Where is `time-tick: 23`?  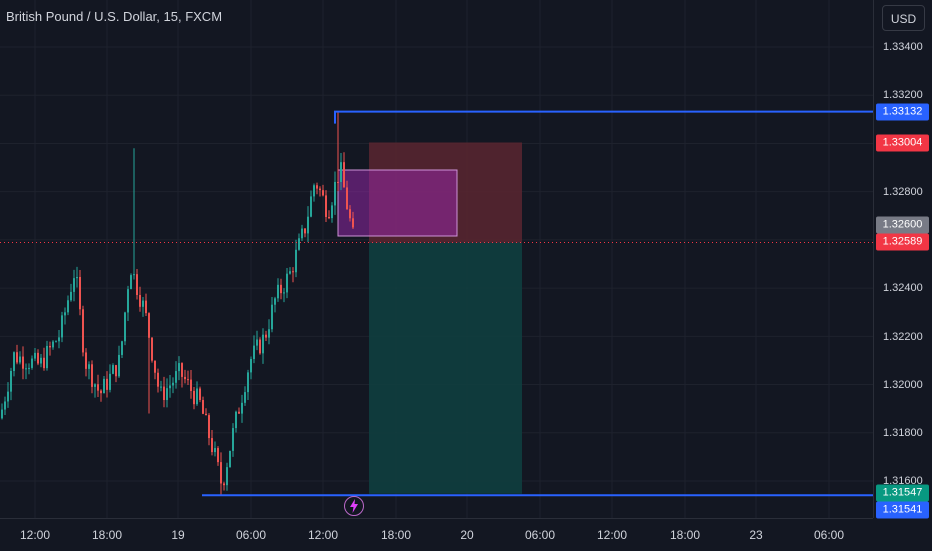 time-tick: 23 is located at coordinates (756, 535).